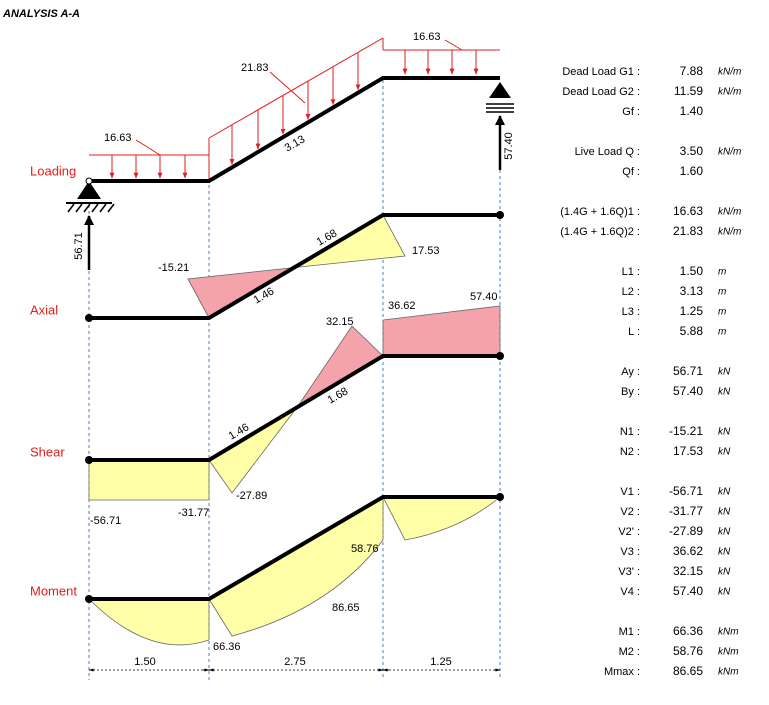 The width and height of the screenshot is (769, 705). Describe the element at coordinates (251, 496) in the screenshot. I see `value-label: -27.89` at that location.